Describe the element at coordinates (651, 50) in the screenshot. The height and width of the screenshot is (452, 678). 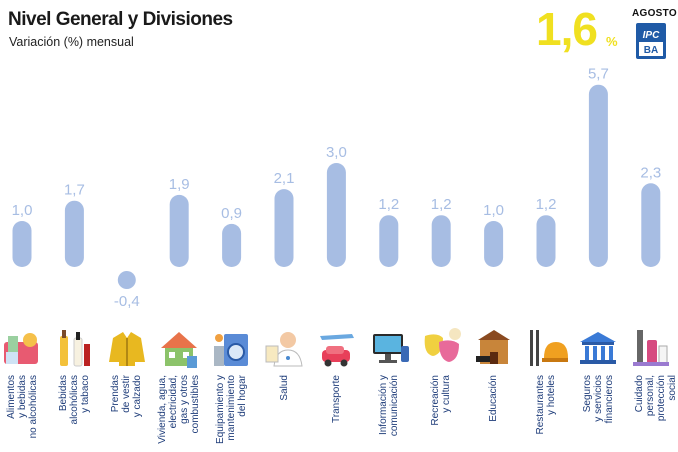
I see `logo-sub: BA` at that location.